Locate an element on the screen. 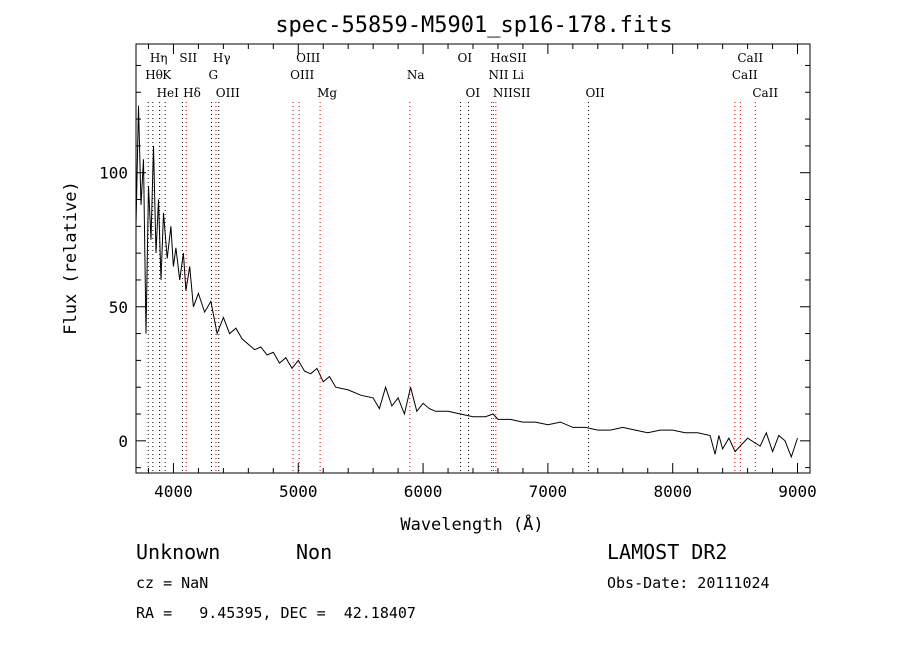  spectral-line-label: Hδ is located at coordinates (192, 93).